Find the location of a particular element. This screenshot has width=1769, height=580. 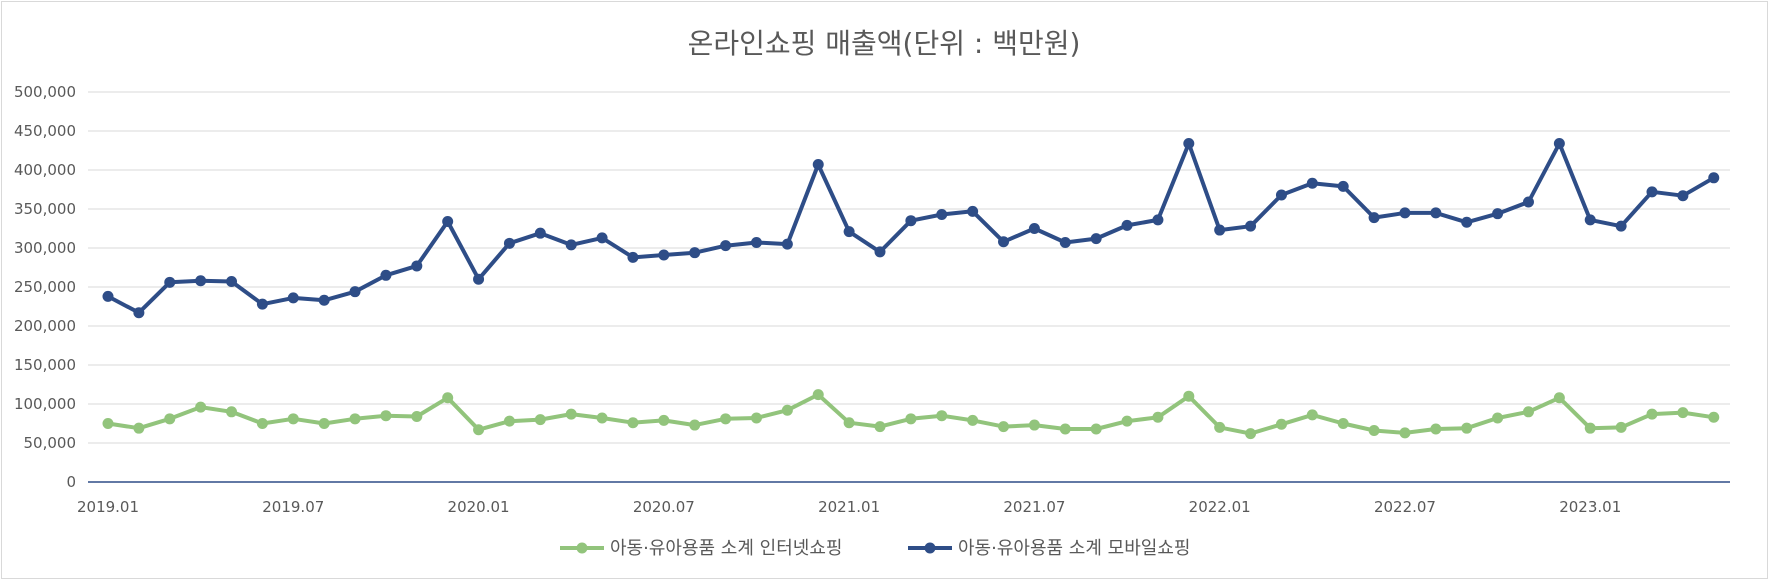

x-tick-label: 2023.01 is located at coordinates (1590, 507).